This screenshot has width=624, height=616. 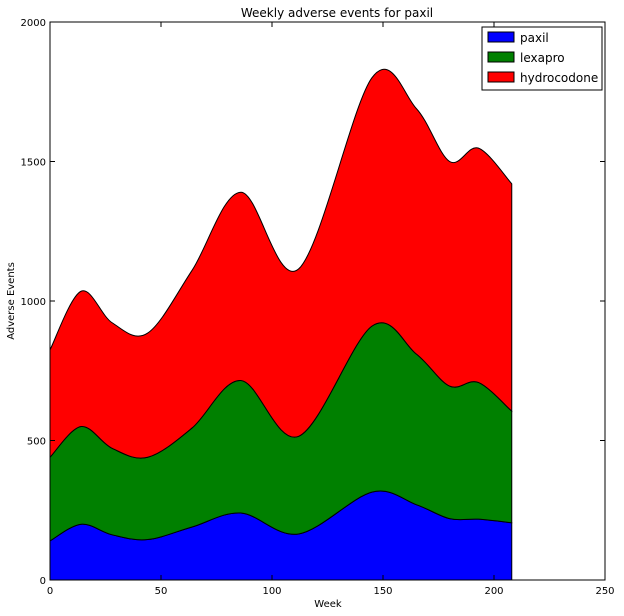 What do you see at coordinates (33, 23) in the screenshot?
I see `y-tick-label: 2000` at bounding box center [33, 23].